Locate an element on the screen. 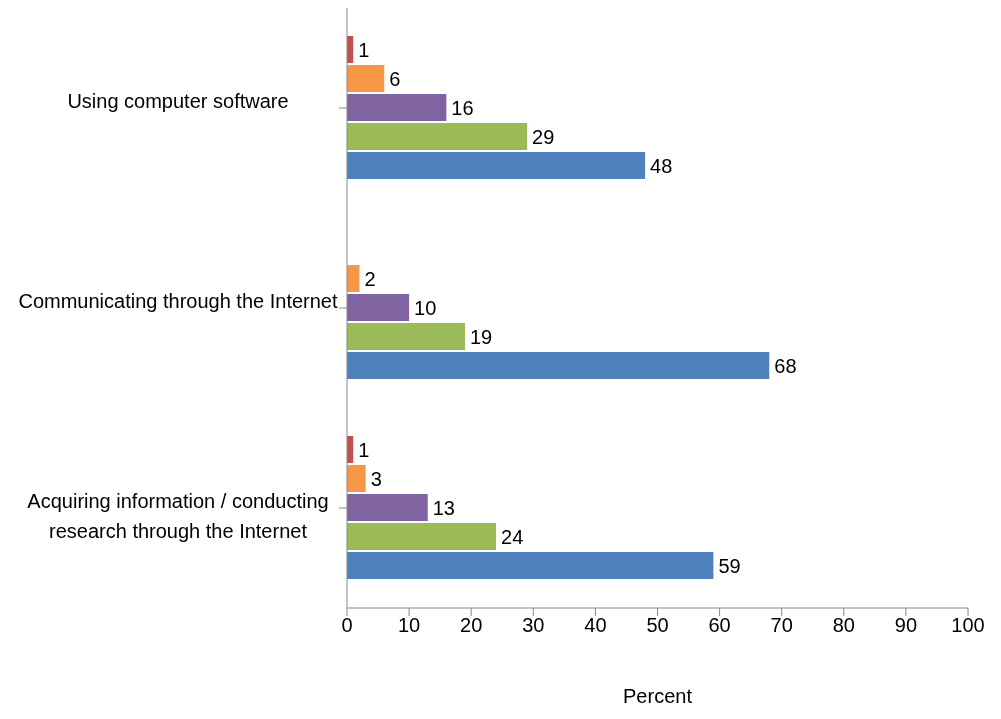 Image resolution: width=1001 pixels, height=719 pixels. x-tick-label: 30 is located at coordinates (533, 625).